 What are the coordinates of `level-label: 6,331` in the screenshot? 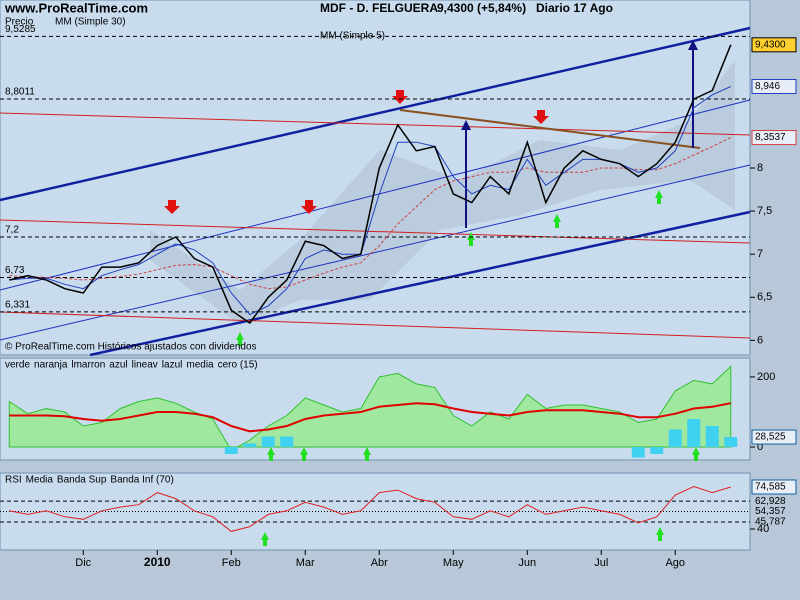 It's located at (17, 304).